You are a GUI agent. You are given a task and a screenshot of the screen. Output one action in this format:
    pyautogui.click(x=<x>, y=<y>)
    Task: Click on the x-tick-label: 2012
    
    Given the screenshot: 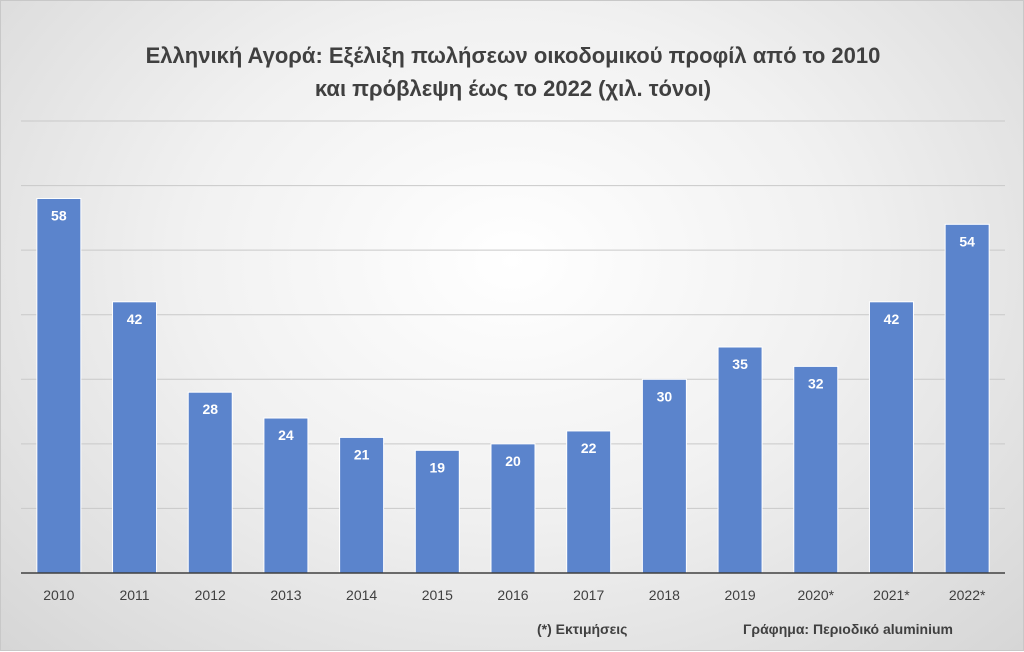 What is the action you would take?
    pyautogui.click(x=210, y=595)
    